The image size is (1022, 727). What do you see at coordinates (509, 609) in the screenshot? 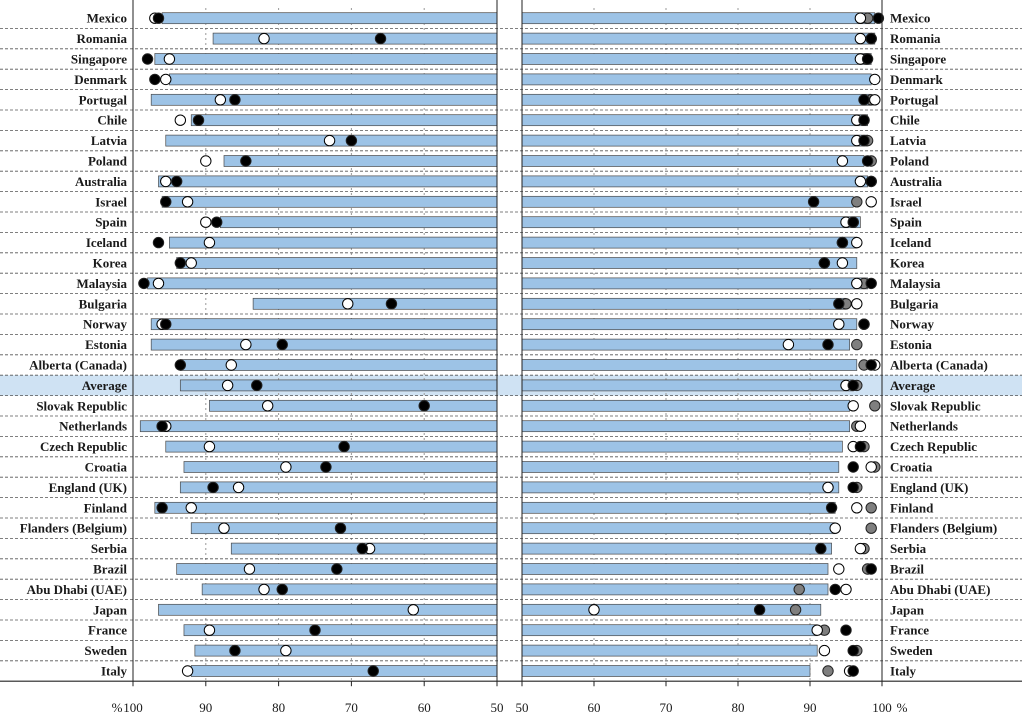
I see `row-japan: Japan Japan` at bounding box center [509, 609].